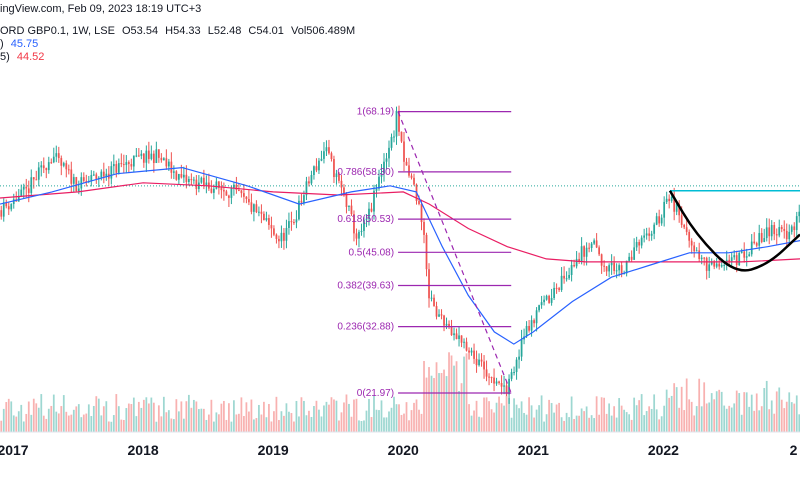 The image size is (800, 489). Describe the element at coordinates (533, 450) in the screenshot. I see `x-axis-tick-label: 2021` at that location.